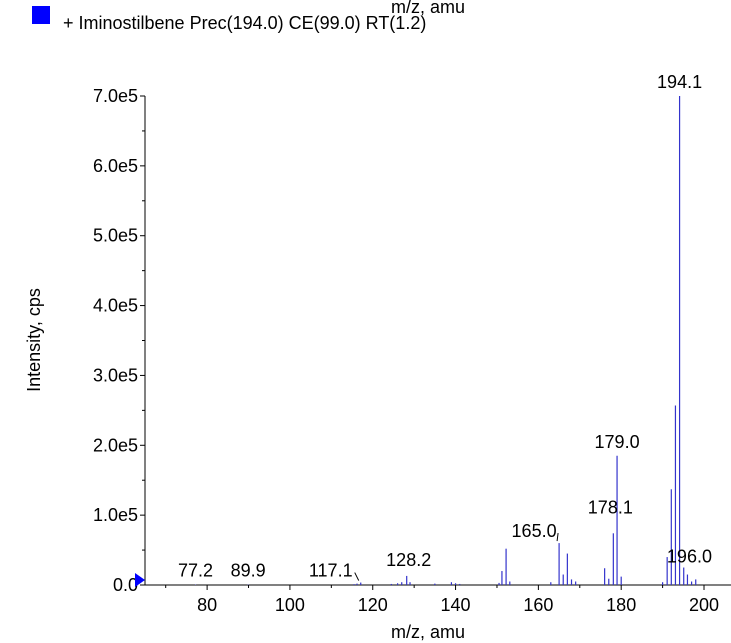  Describe the element at coordinates (621, 605) in the screenshot. I see `x-tick-label: 180` at that location.